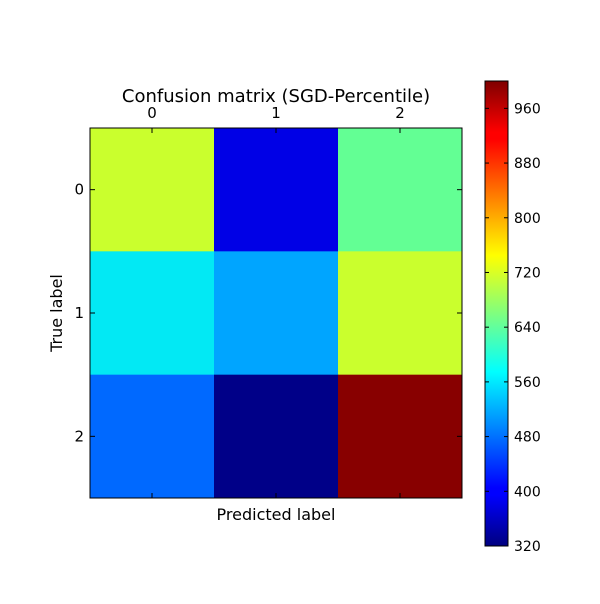 Image resolution: width=600 pixels, height=604 pixels. Describe the element at coordinates (79, 190) in the screenshot. I see `y-tick-label-0: 0` at that location.